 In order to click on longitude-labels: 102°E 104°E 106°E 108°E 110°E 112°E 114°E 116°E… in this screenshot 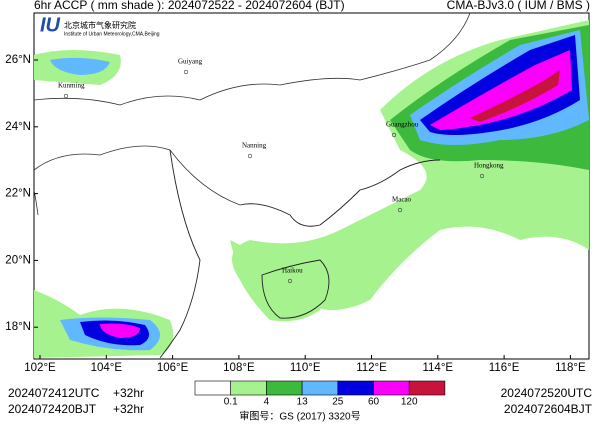, I will do `click(305, 364)`.